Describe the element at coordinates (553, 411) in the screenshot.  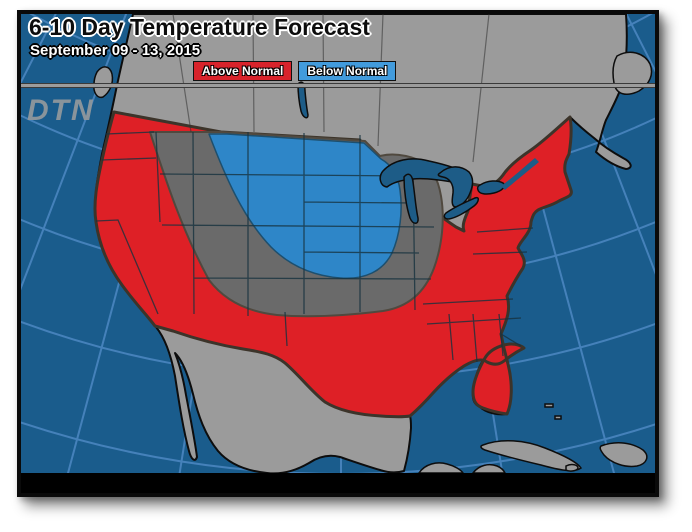
I see `bahamas` at that location.